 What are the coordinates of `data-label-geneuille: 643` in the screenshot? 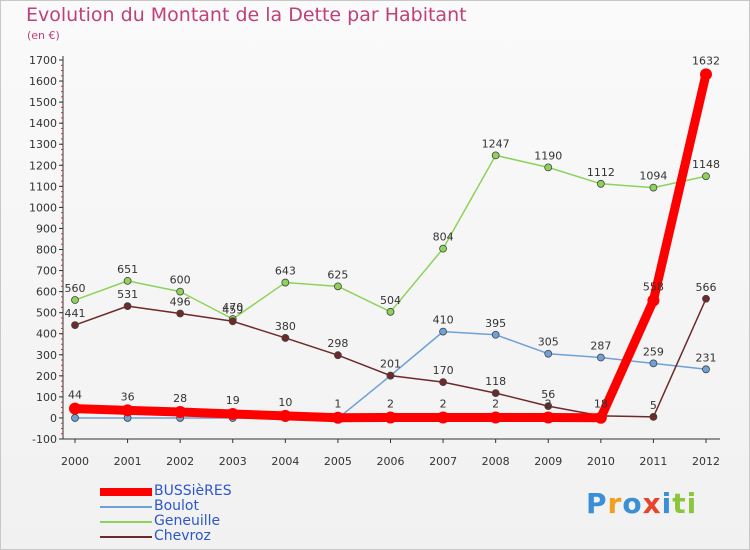 It's located at (285, 271).